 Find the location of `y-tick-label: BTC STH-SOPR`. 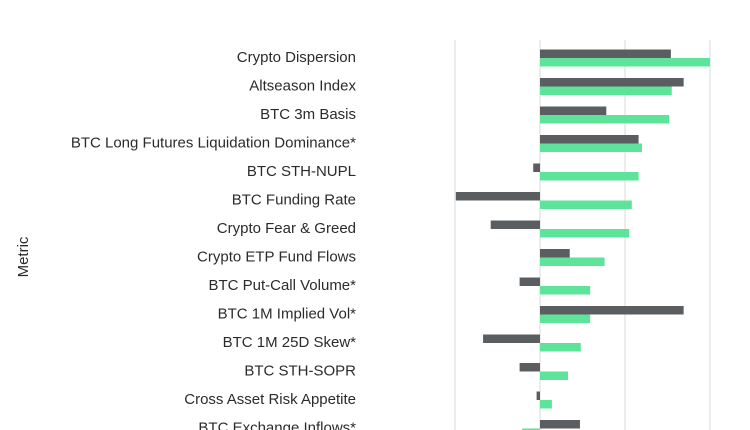

y-tick-label: BTC STH-SOPR is located at coordinates (300, 370).